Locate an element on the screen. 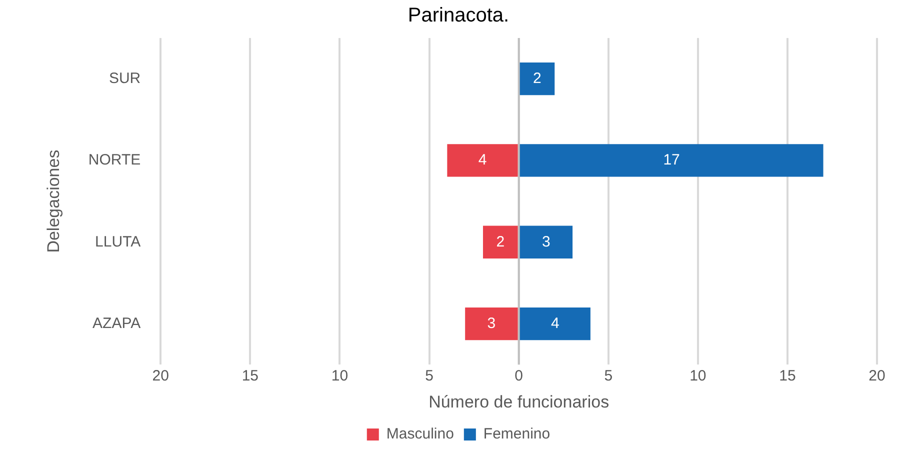 The image size is (897, 457). y-tick-label: AZAPA is located at coordinates (116, 323).